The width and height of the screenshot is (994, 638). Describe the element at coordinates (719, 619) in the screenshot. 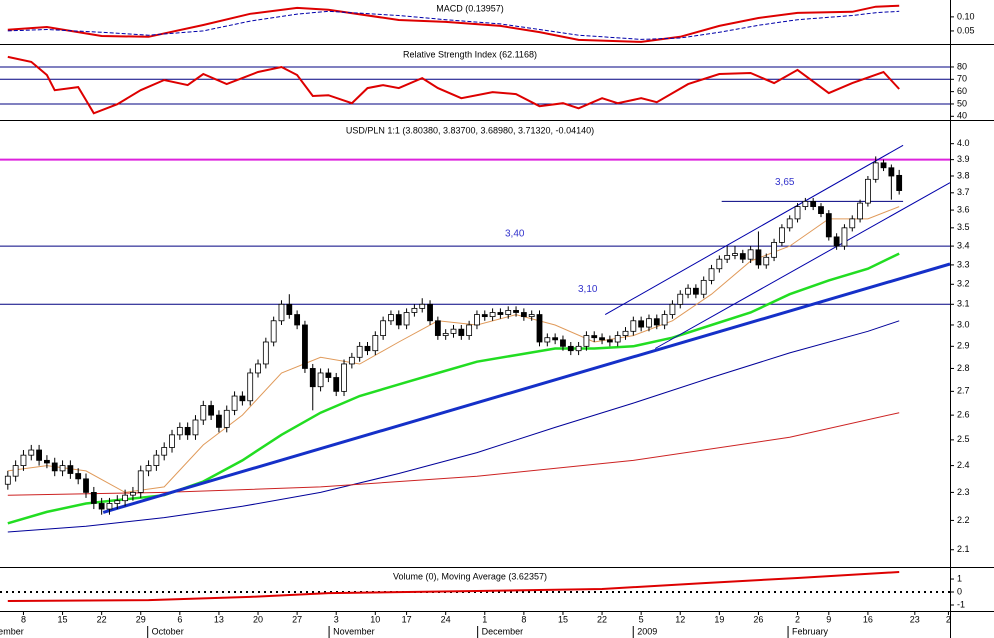

I see `x-tick-label: 19` at that location.